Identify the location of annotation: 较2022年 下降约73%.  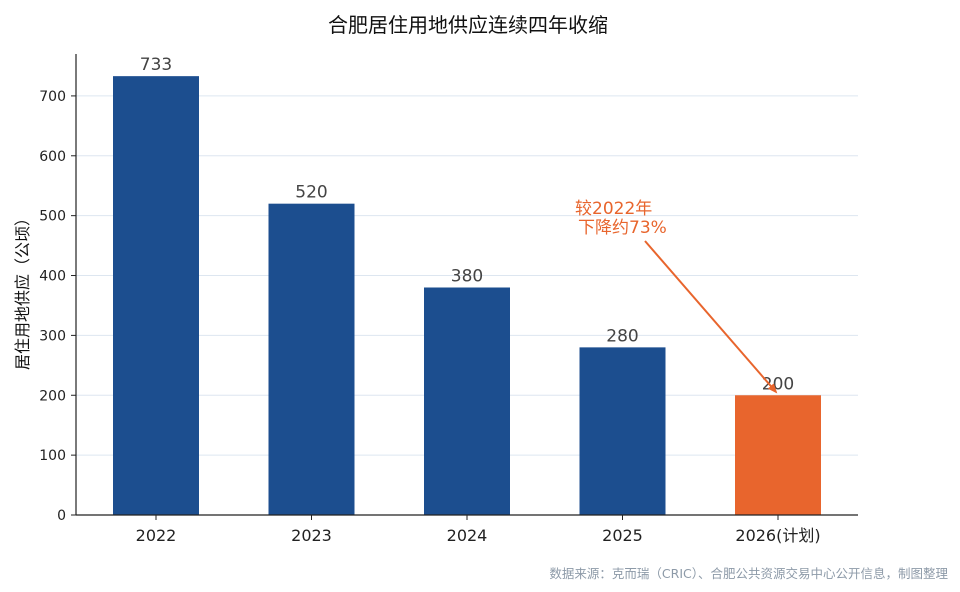
(676, 296).